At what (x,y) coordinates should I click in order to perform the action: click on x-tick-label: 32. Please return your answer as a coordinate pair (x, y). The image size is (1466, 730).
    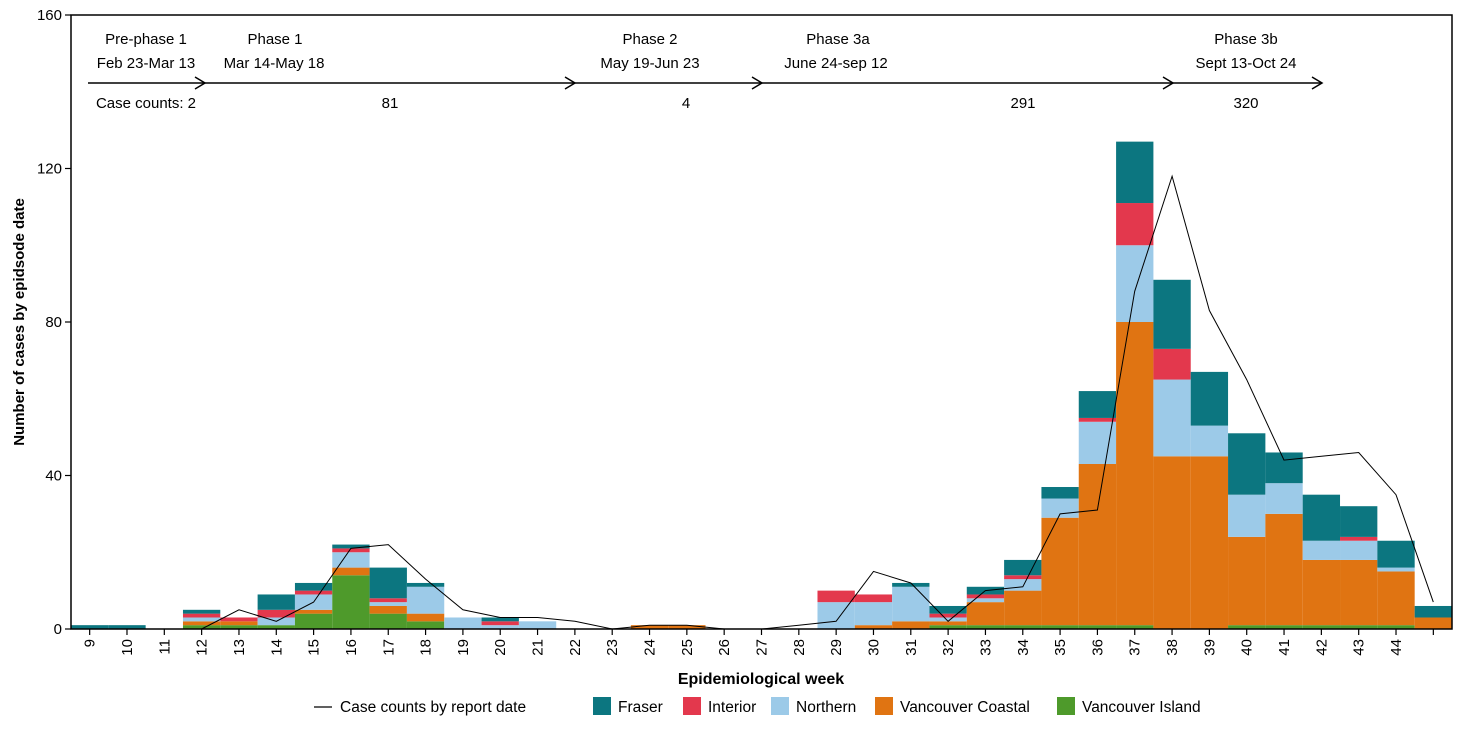
    Looking at the image, I should click on (948, 647).